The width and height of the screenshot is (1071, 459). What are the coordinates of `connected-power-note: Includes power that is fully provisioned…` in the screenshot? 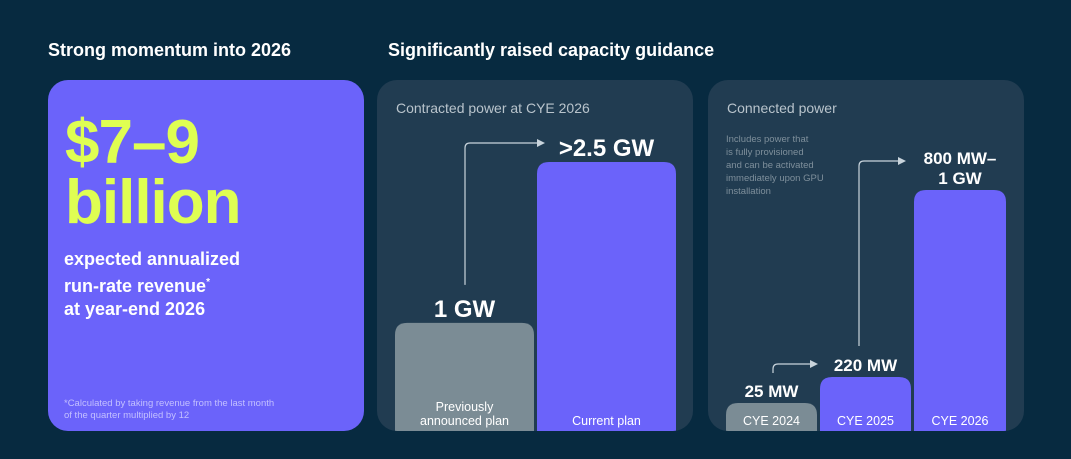 It's located at (775, 165).